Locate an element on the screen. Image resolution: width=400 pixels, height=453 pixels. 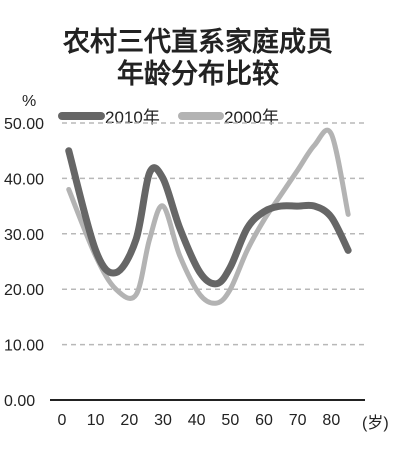
y-axis-unit-label: % is located at coordinates (29, 101).